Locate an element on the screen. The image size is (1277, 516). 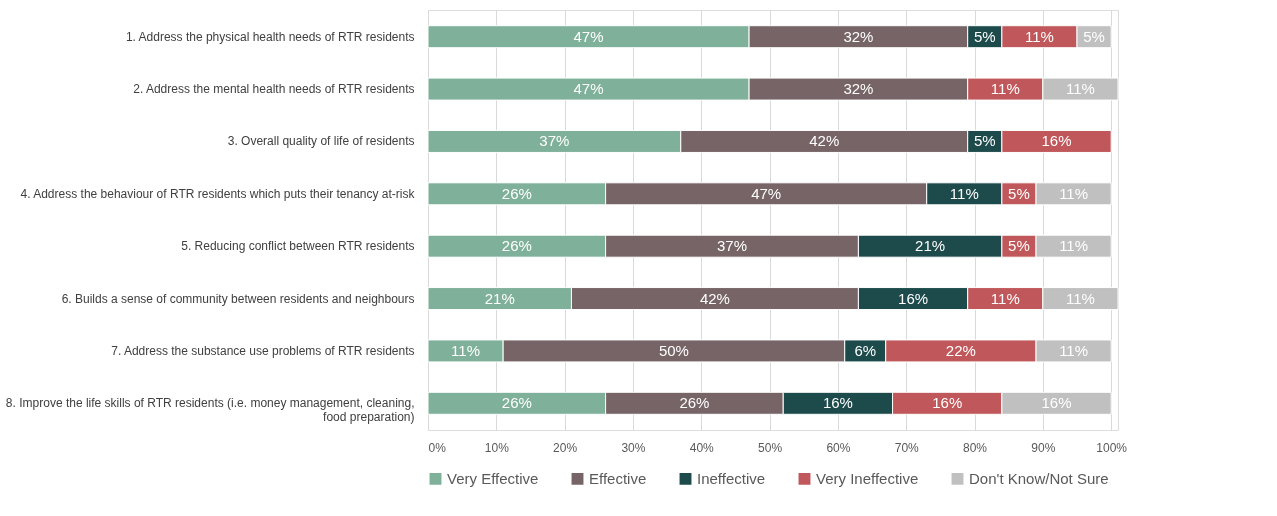
legend-label: Effective is located at coordinates (618, 478).